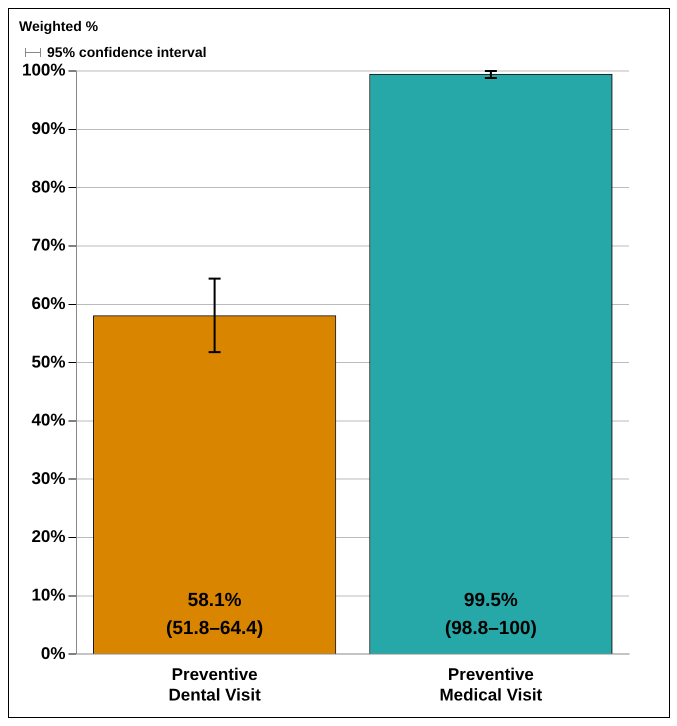 This screenshot has width=677, height=726. What do you see at coordinates (48, 595) in the screenshot?
I see `y-tick-label: 10%` at bounding box center [48, 595].